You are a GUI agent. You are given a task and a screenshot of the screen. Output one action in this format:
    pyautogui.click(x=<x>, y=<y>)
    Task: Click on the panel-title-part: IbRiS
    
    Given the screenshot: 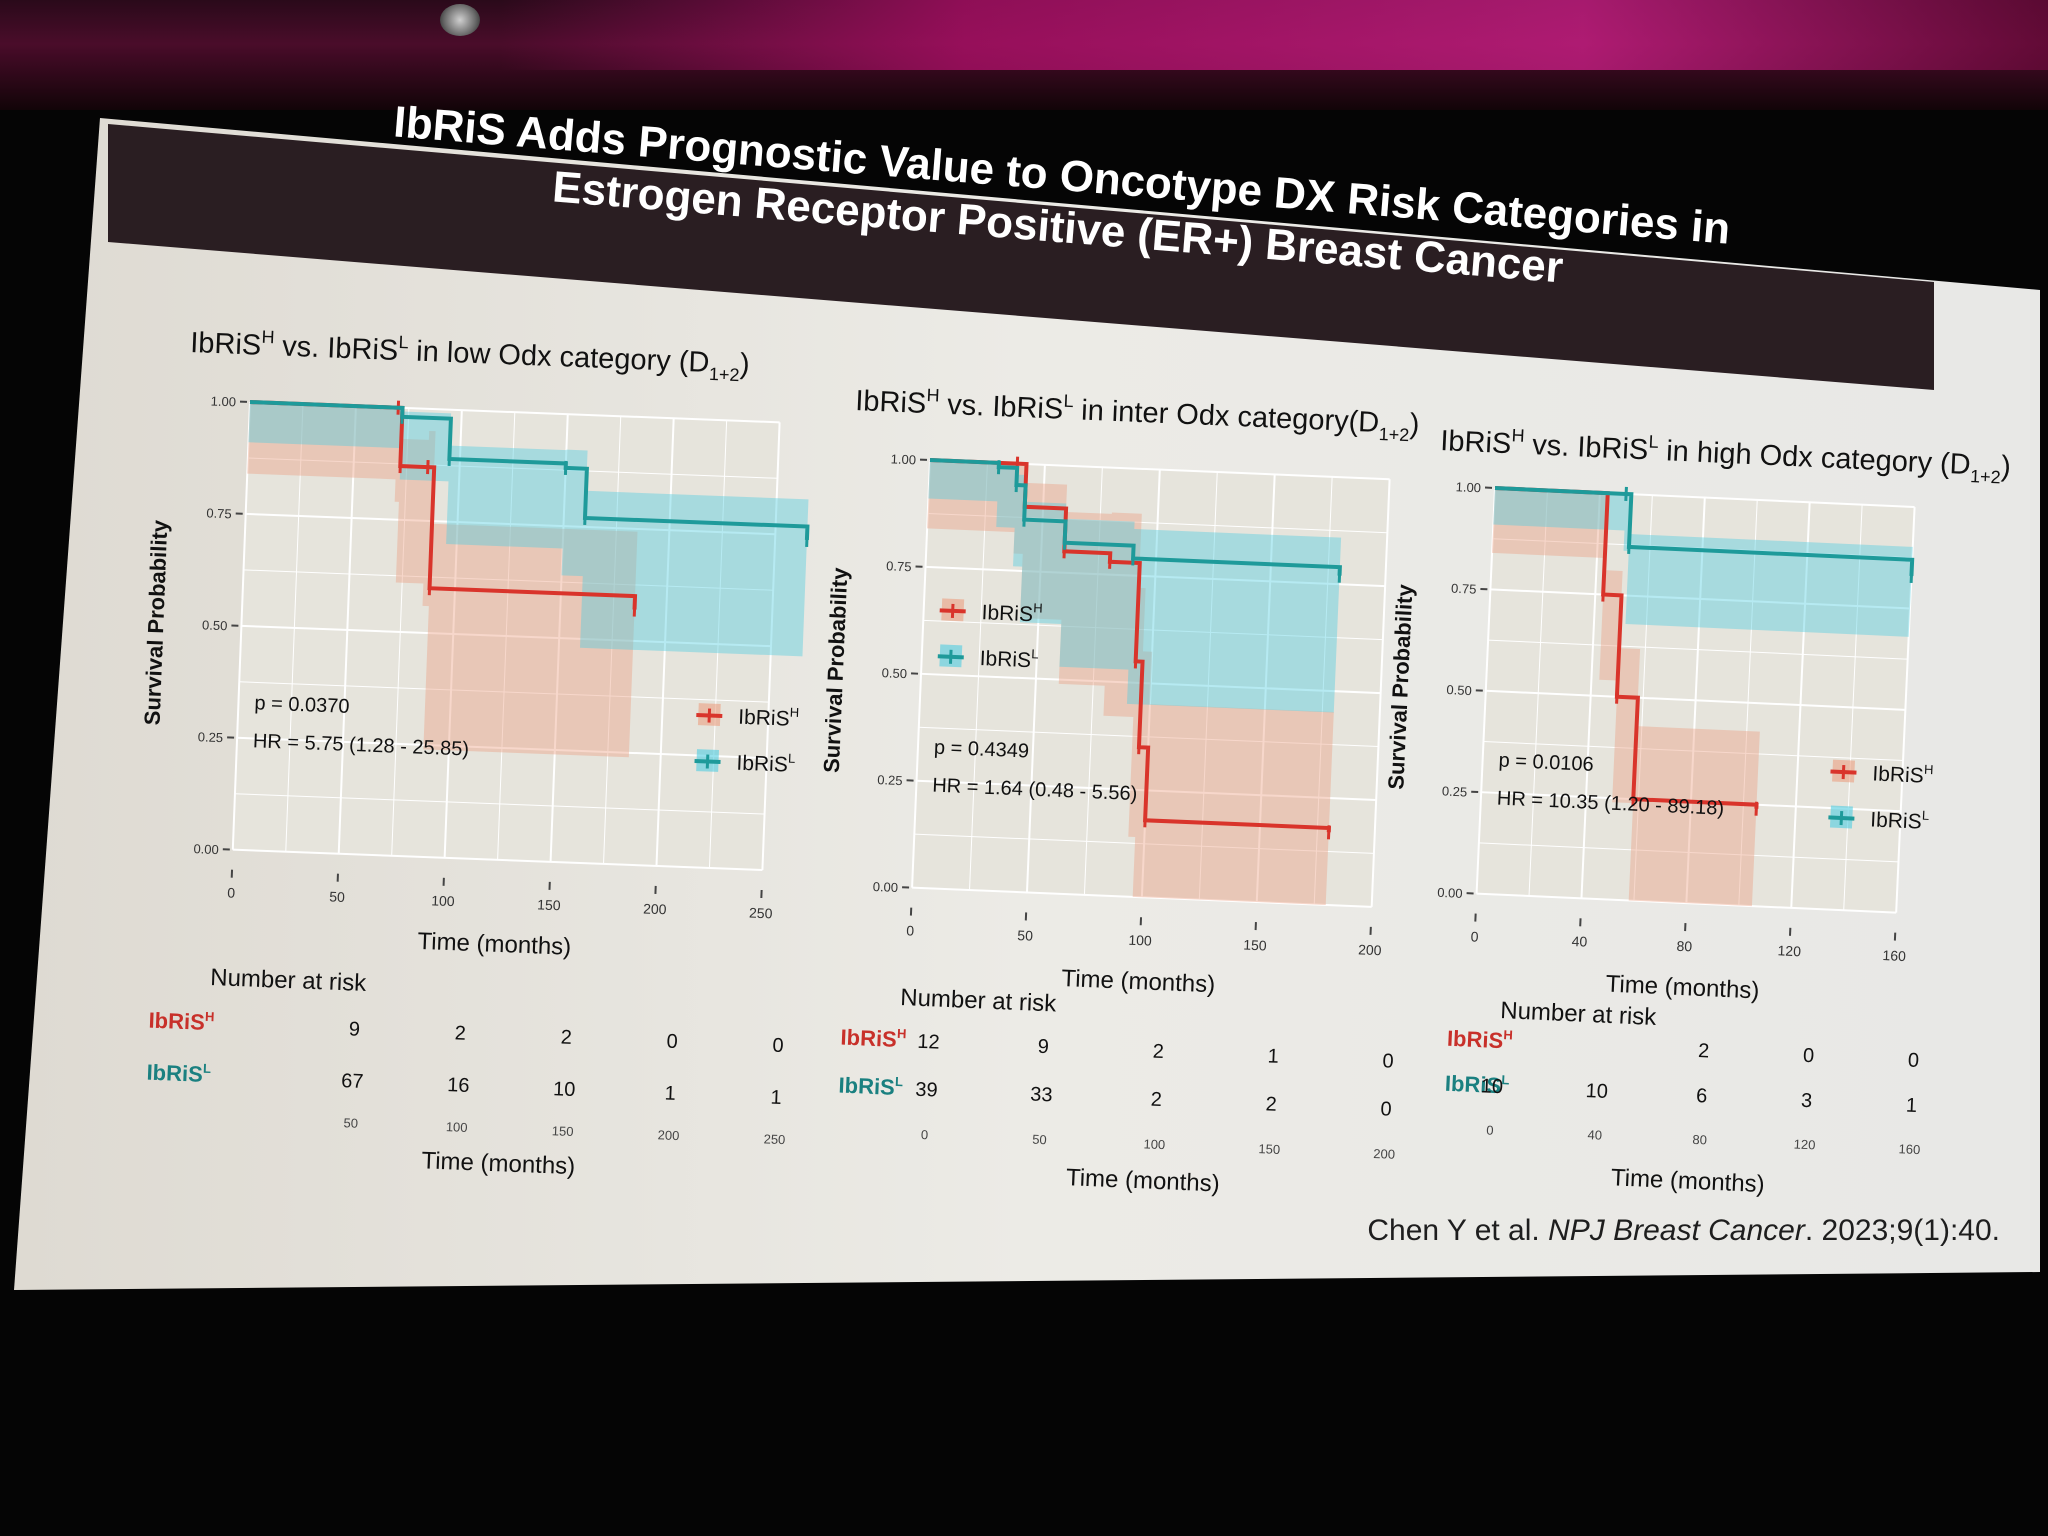 What is the action you would take?
    pyautogui.click(x=1476, y=442)
    